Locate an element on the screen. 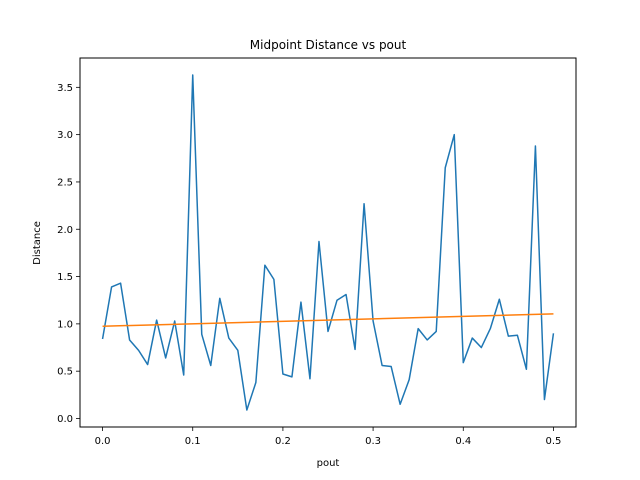 Image resolution: width=640 pixels, height=480 pixels. y-tick-label: 0.0 is located at coordinates (65, 419).